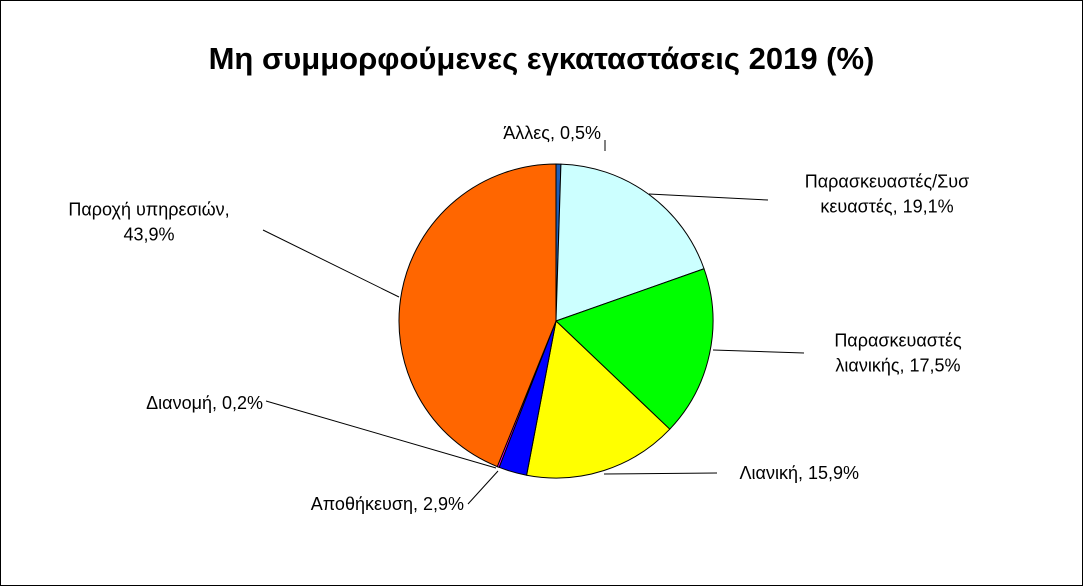  I want to click on data-label-line: Λιανική, 15,9%, so click(799, 473).